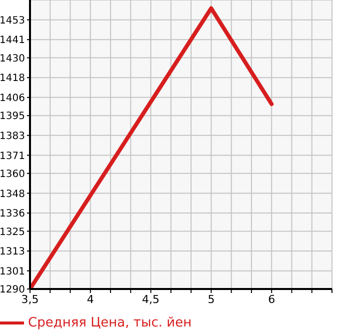 The width and height of the screenshot is (345, 335). What do you see at coordinates (12, 58) in the screenshot?
I see `y-tick-label: 1430` at bounding box center [12, 58].